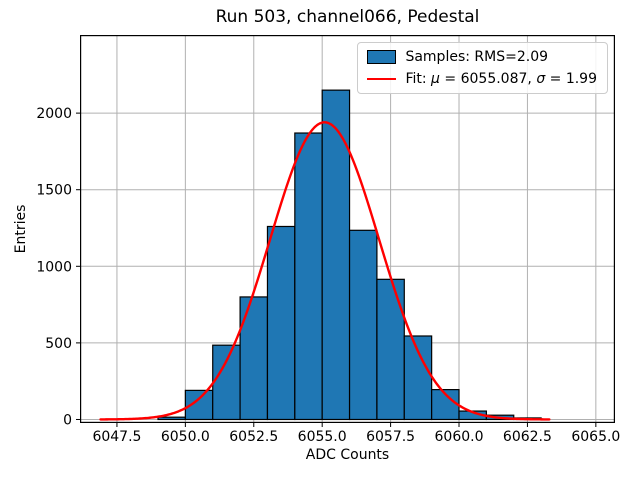  I want to click on legend-fit-label-mu: μ, so click(435, 79).